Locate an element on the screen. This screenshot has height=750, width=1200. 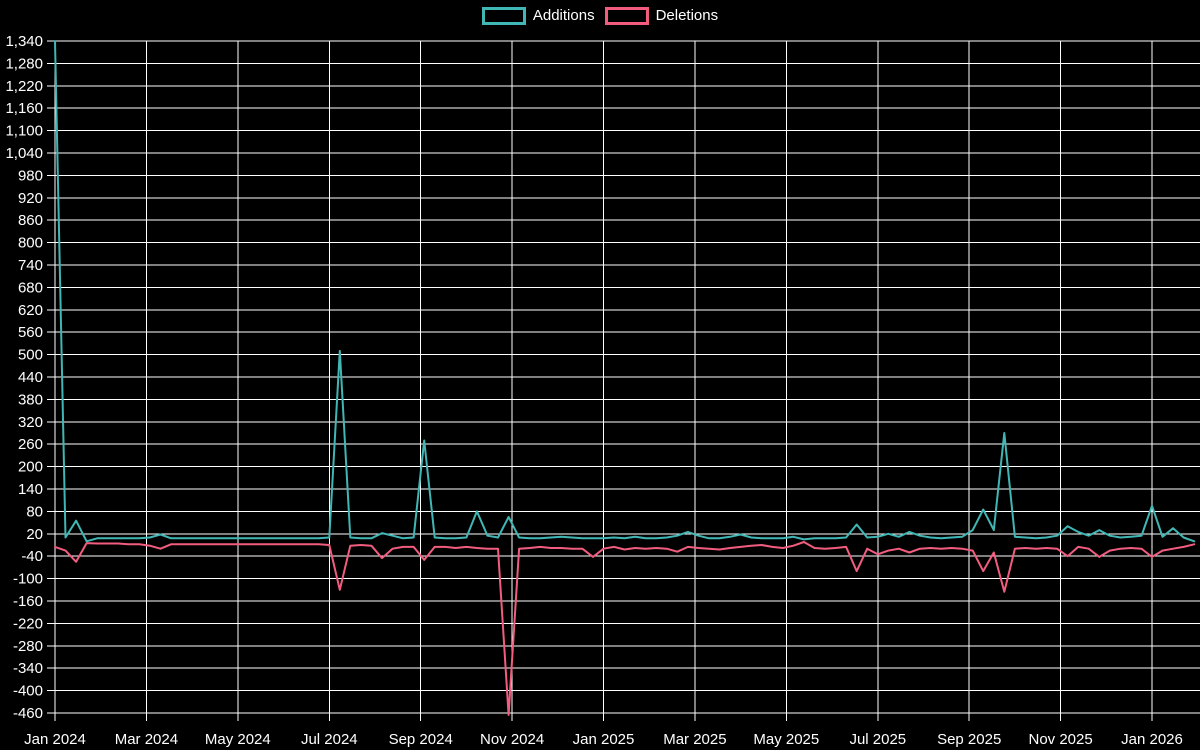
y-axis-tick-label: 140 is located at coordinates (30, 489).